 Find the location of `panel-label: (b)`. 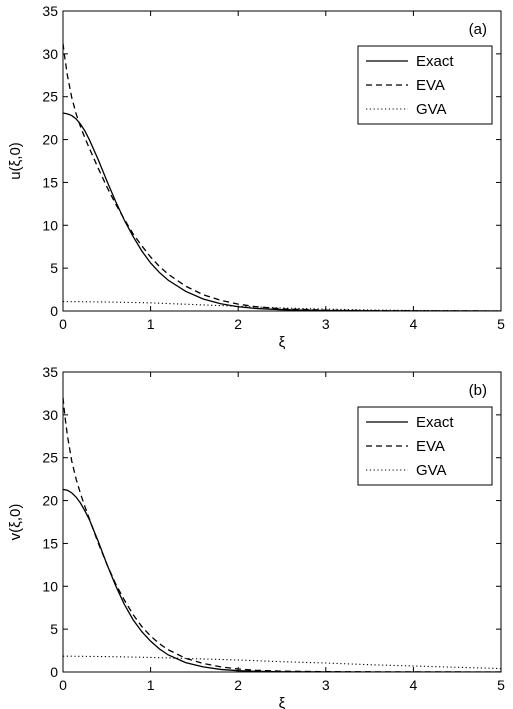

panel-label: (b) is located at coordinates (478, 390).